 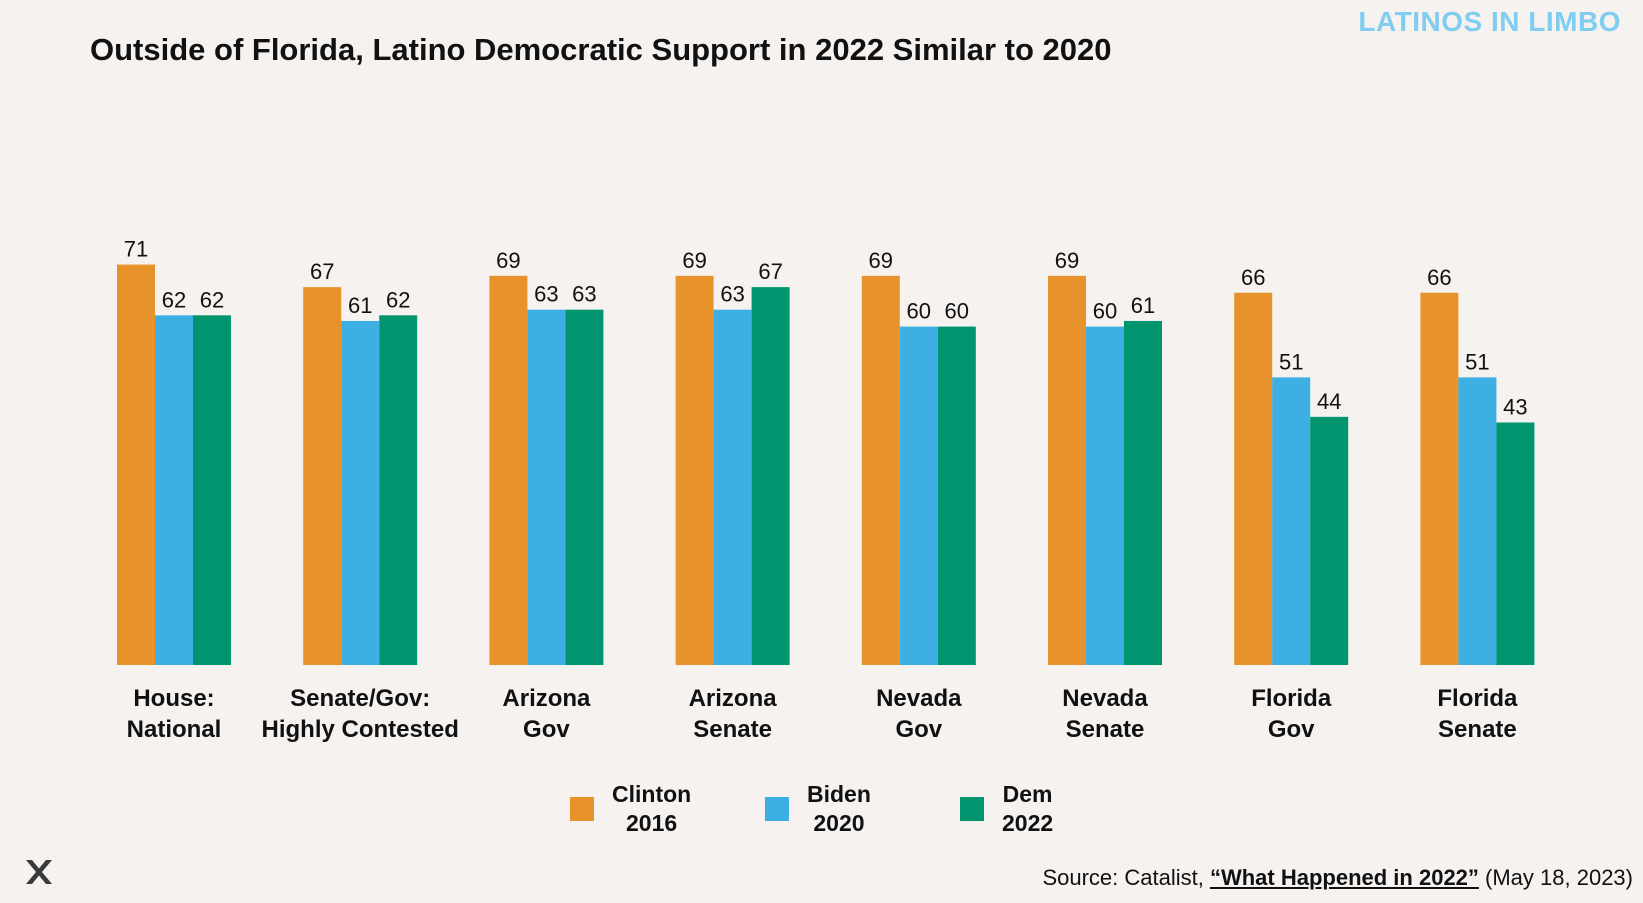 What do you see at coordinates (1344, 877) in the screenshot?
I see `source-link: “What Happened in 2022”` at bounding box center [1344, 877].